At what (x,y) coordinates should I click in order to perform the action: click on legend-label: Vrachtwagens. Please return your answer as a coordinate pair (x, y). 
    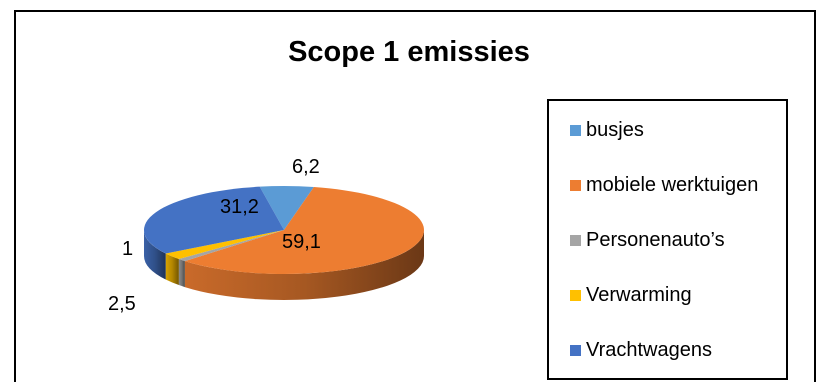
    Looking at the image, I should click on (649, 349).